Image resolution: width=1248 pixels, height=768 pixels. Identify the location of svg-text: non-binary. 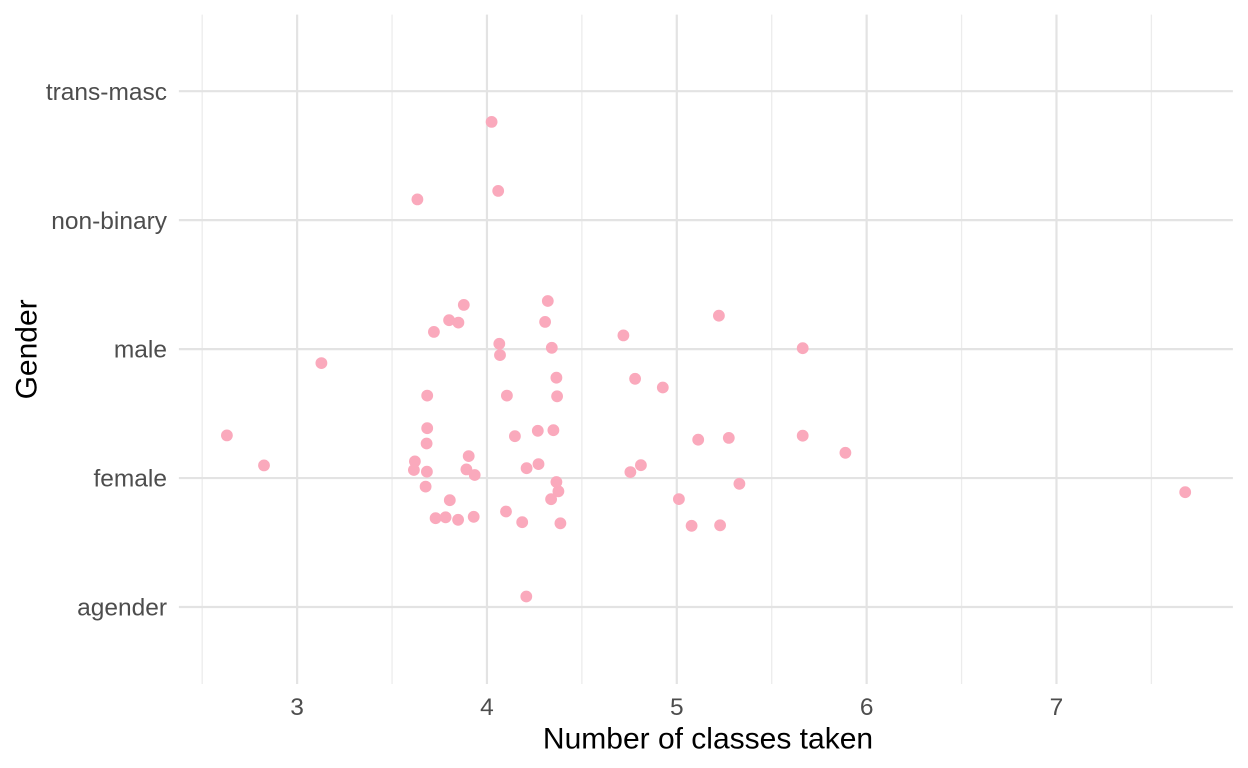
(109, 221).